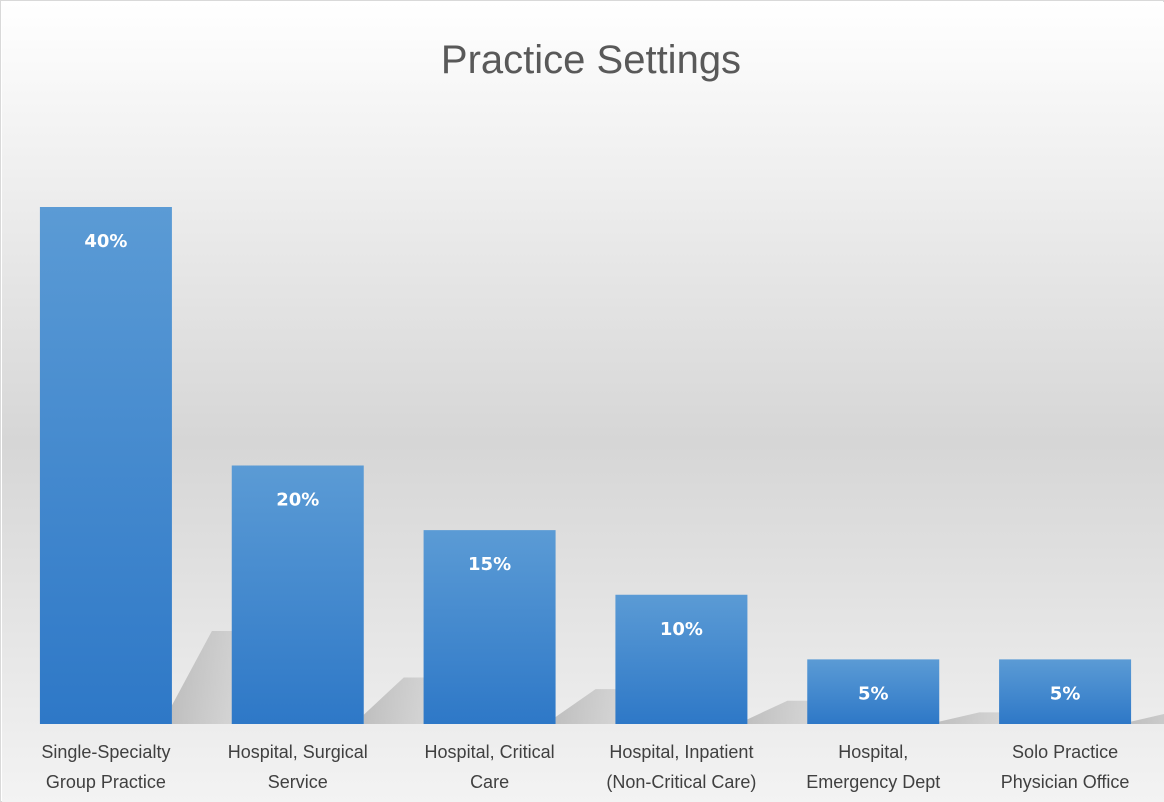 The width and height of the screenshot is (1164, 802). I want to click on category-label: Hospital,, so click(873, 752).